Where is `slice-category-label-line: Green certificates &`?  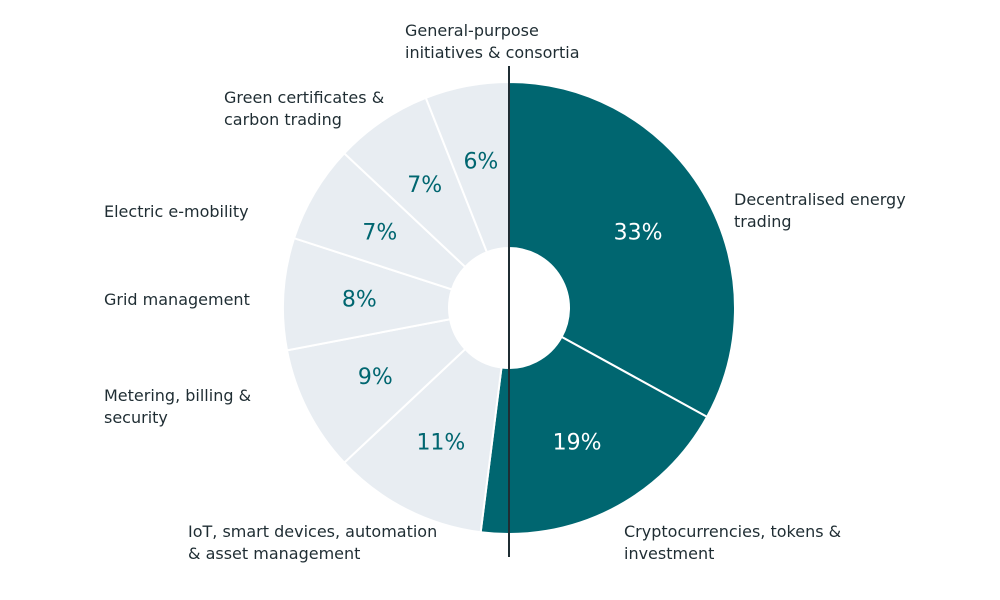
slice-category-label-line: Green certificates & is located at coordinates (304, 97).